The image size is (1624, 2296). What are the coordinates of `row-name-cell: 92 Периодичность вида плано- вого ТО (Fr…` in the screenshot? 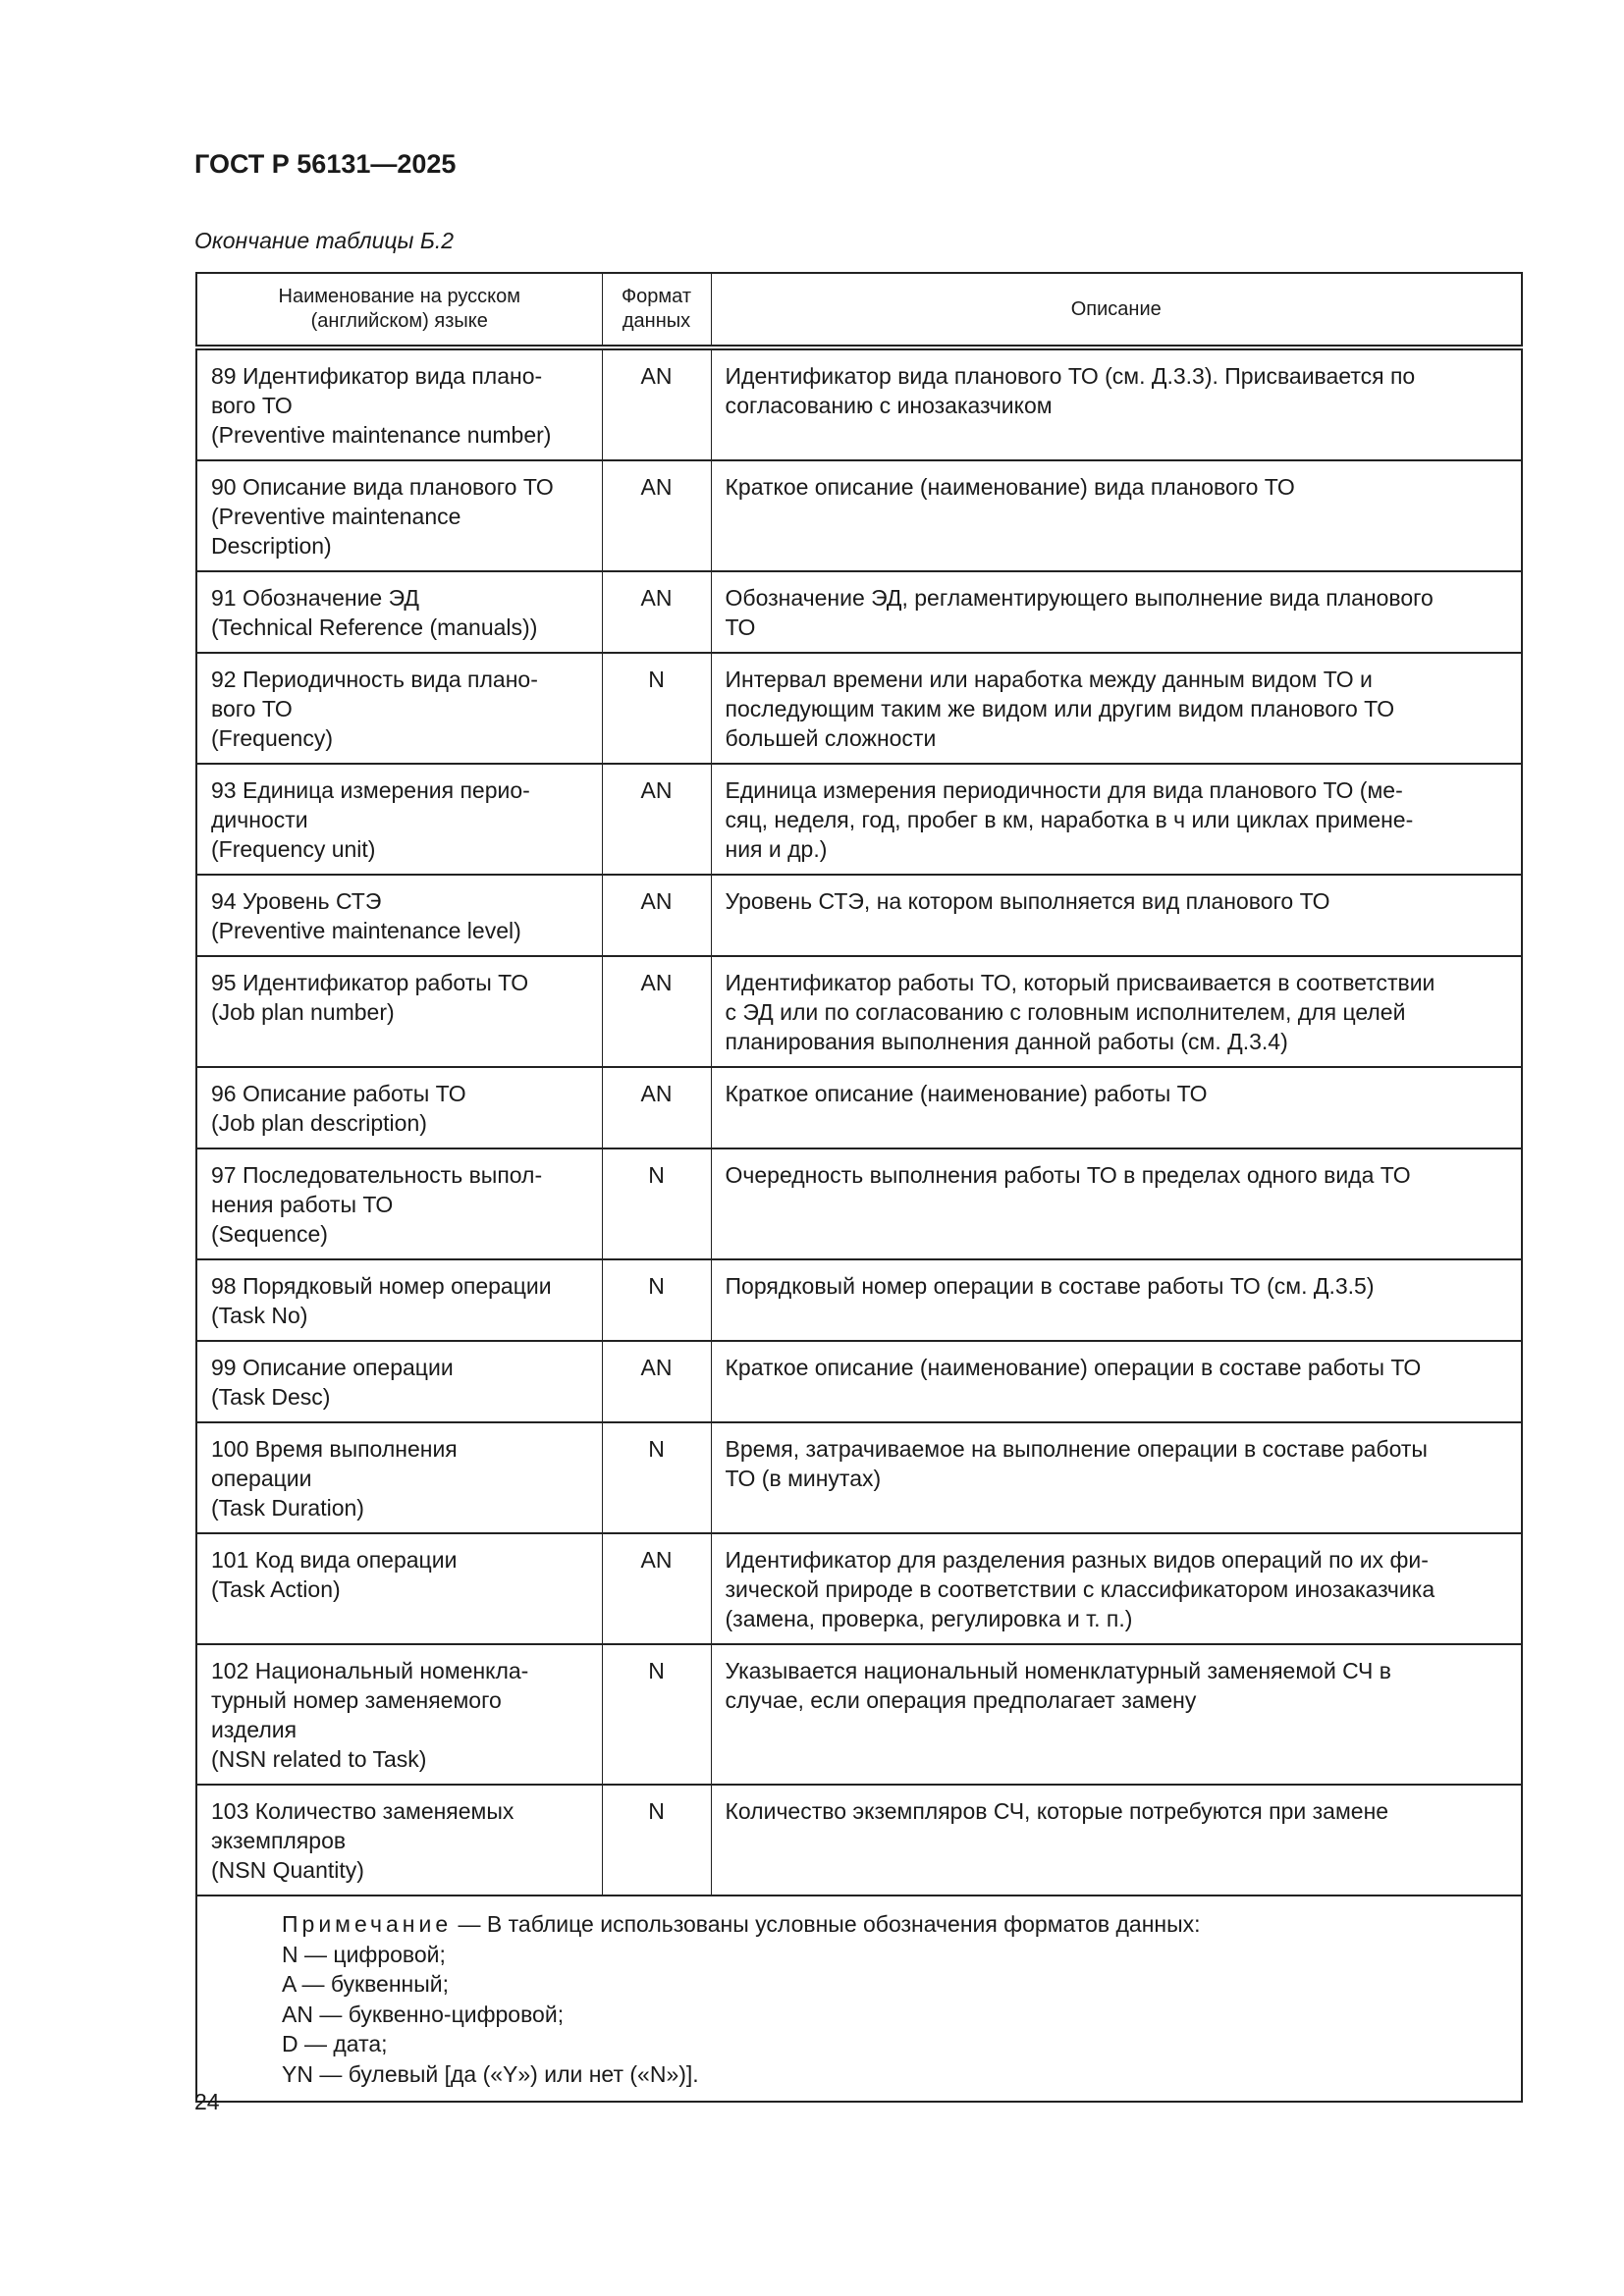 It's located at (399, 709).